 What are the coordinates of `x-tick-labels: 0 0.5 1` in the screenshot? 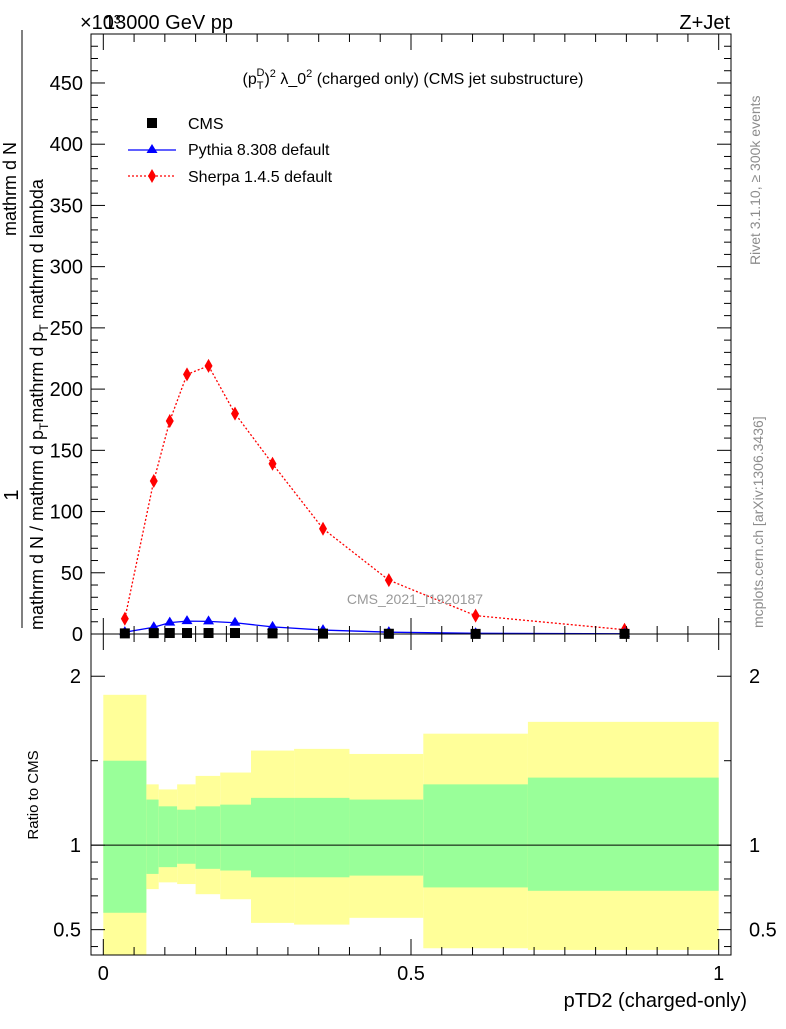 It's located at (411, 974).